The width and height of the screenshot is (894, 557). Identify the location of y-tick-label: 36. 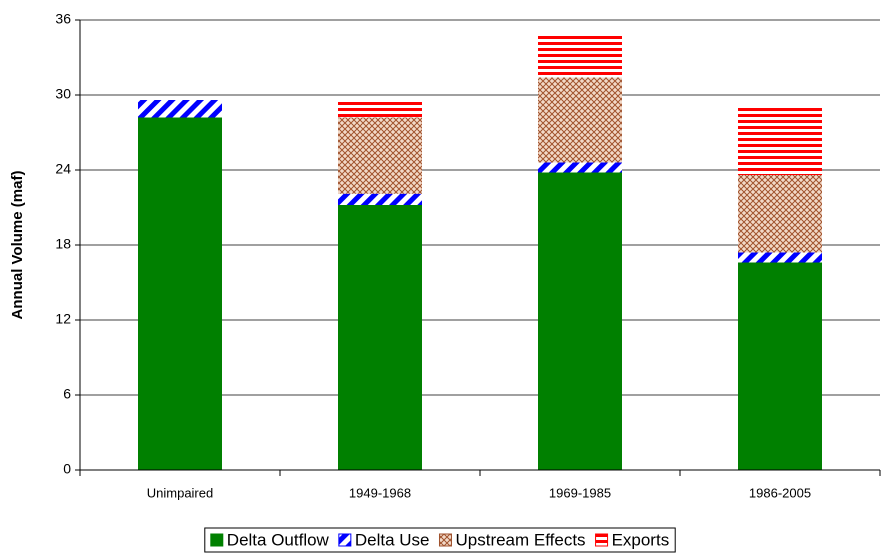
(63, 19).